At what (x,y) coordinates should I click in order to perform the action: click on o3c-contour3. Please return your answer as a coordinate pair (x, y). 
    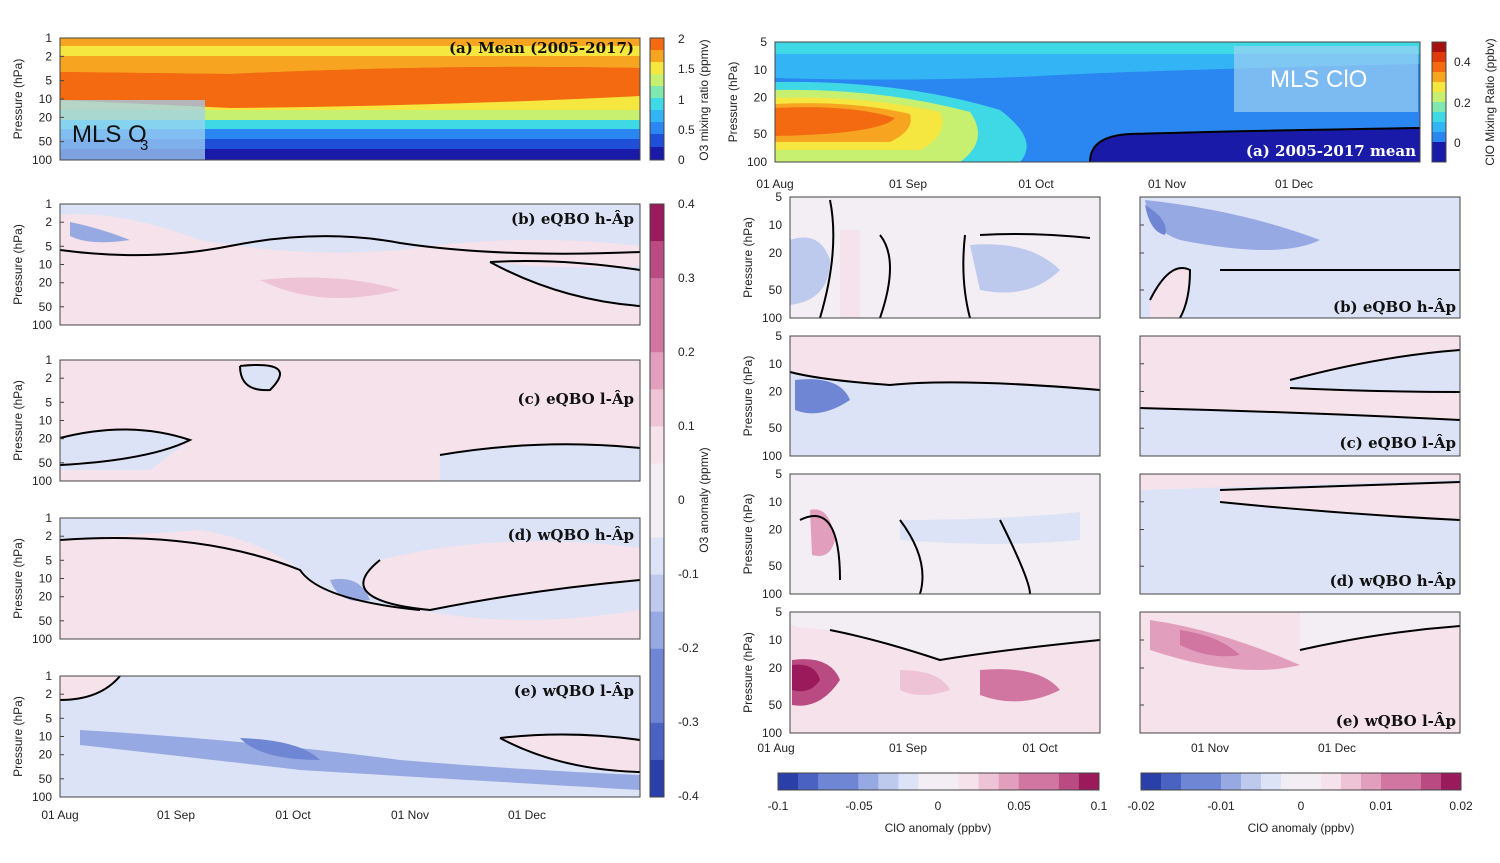
    Looking at the image, I should click on (260, 378).